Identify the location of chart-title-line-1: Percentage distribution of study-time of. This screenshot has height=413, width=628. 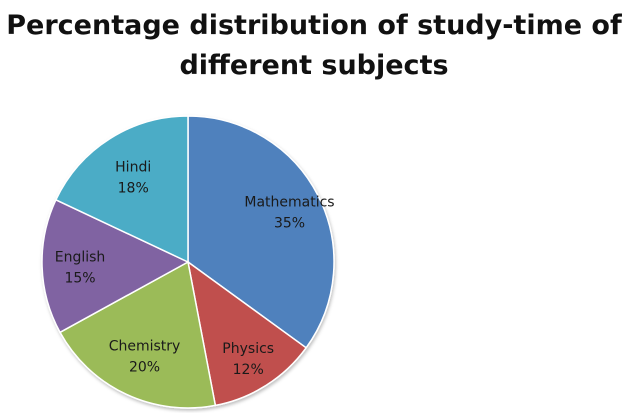
(314, 25).